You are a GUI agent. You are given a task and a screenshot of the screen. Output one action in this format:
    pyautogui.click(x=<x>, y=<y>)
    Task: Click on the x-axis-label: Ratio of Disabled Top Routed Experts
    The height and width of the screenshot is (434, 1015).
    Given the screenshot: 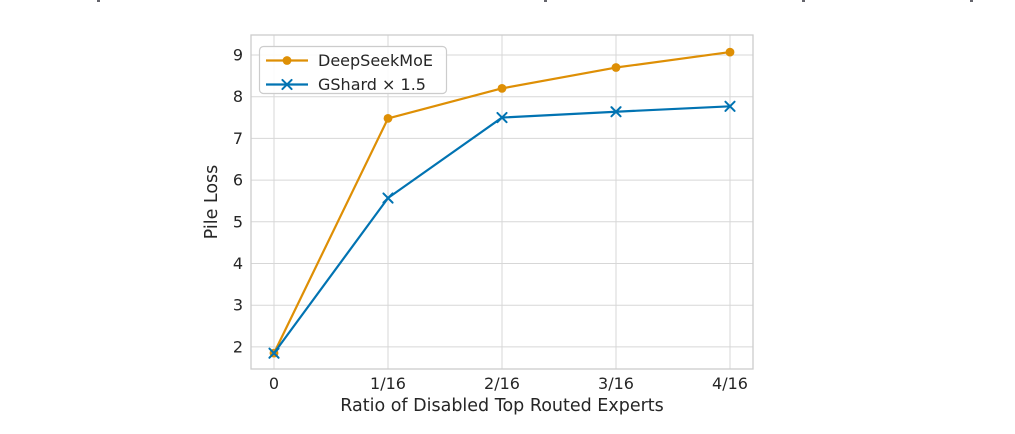 What is the action you would take?
    pyautogui.click(x=502, y=406)
    